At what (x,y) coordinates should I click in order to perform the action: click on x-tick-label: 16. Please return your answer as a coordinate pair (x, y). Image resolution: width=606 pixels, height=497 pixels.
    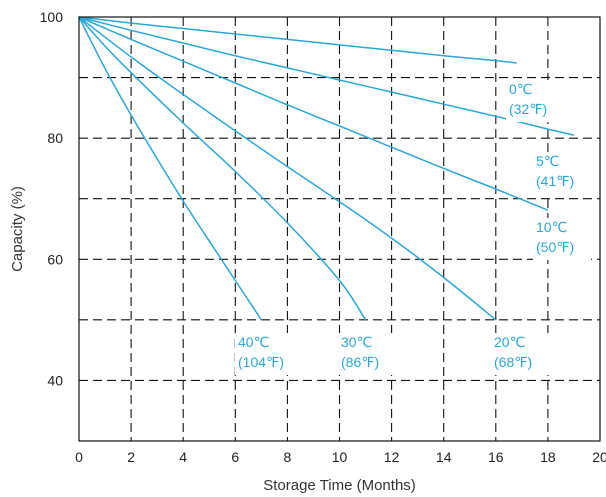
    Looking at the image, I should click on (496, 457).